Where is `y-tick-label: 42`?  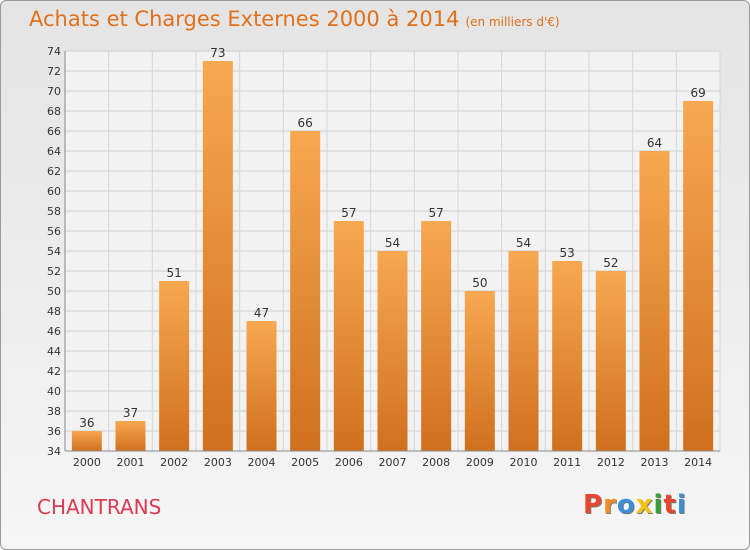
y-tick-label: 42 is located at coordinates (54, 371).